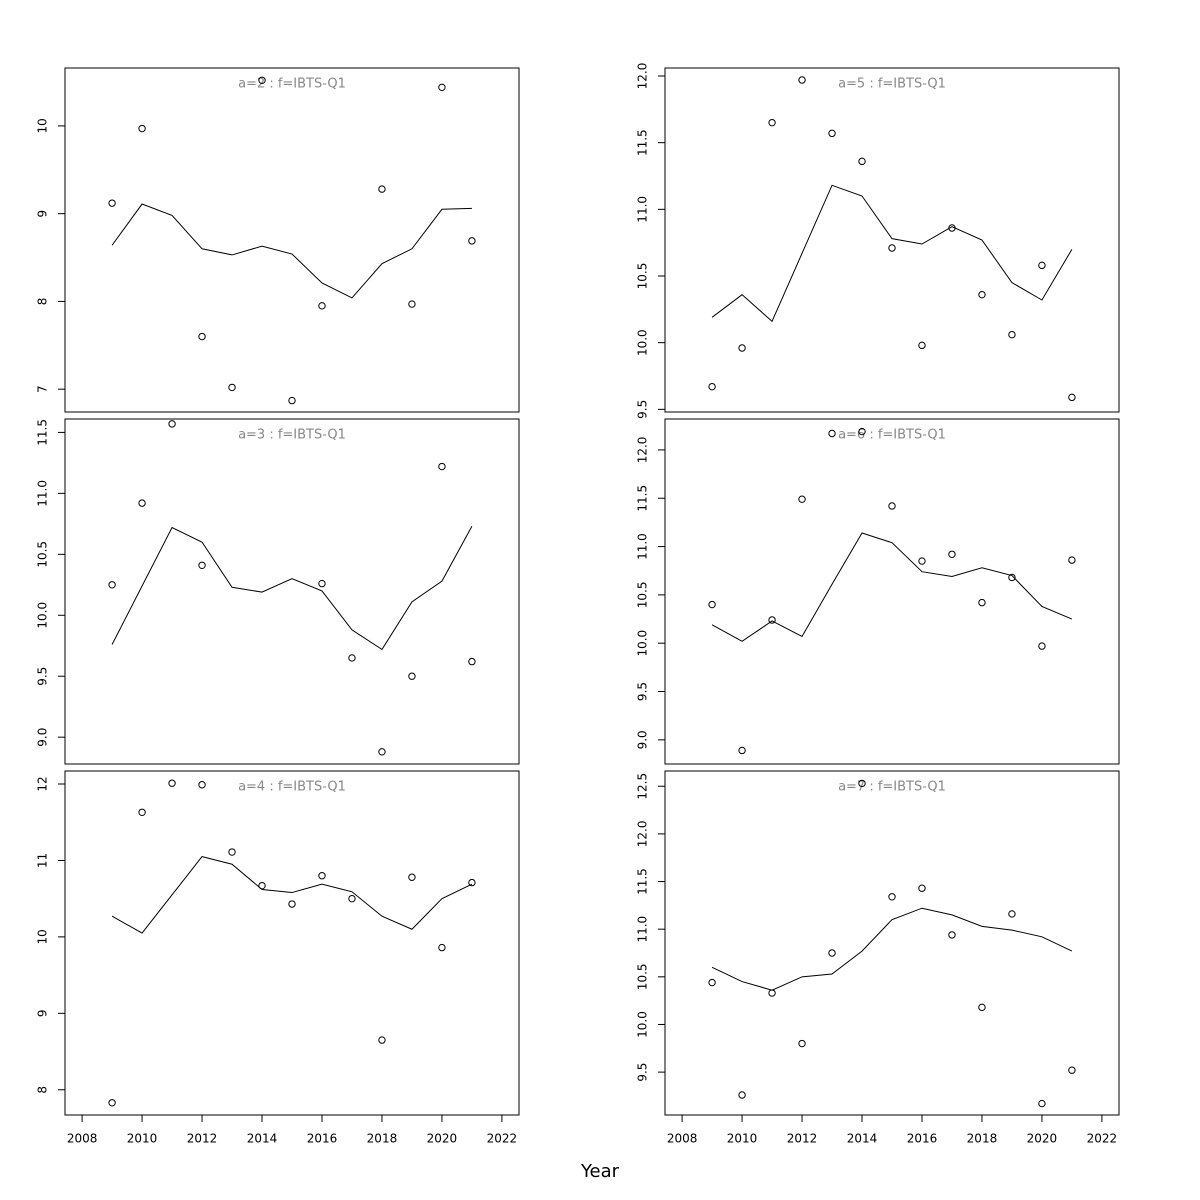 The height and width of the screenshot is (1200, 1200). Describe the element at coordinates (643, 739) in the screenshot. I see `y-tick-label: 9.0` at that location.